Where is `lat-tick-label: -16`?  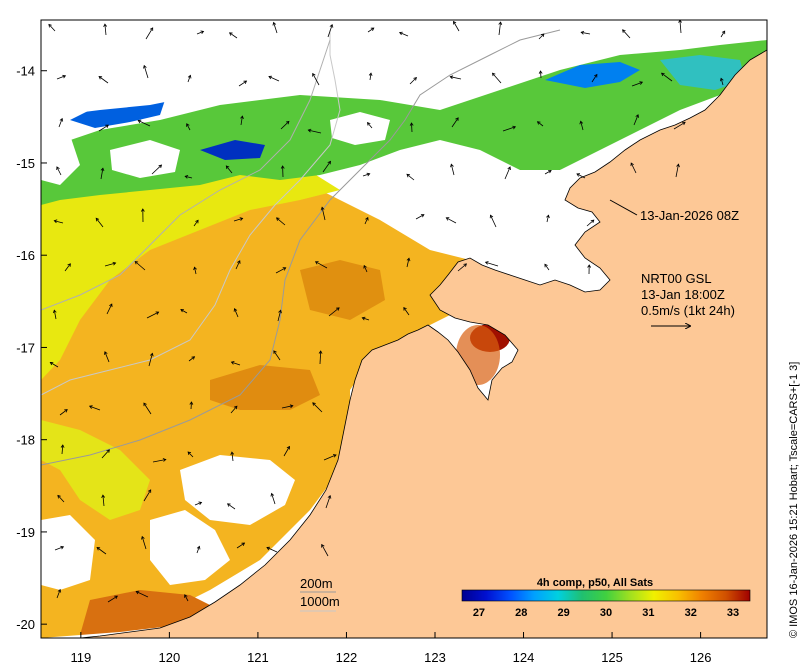 lat-tick-label: -16 is located at coordinates (25, 255).